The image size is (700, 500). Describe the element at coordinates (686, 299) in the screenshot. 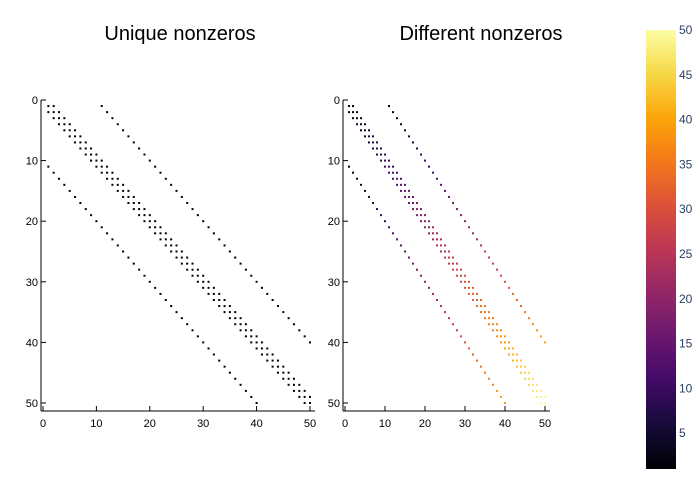

I see `colorbar-tick-label: 20` at that location.